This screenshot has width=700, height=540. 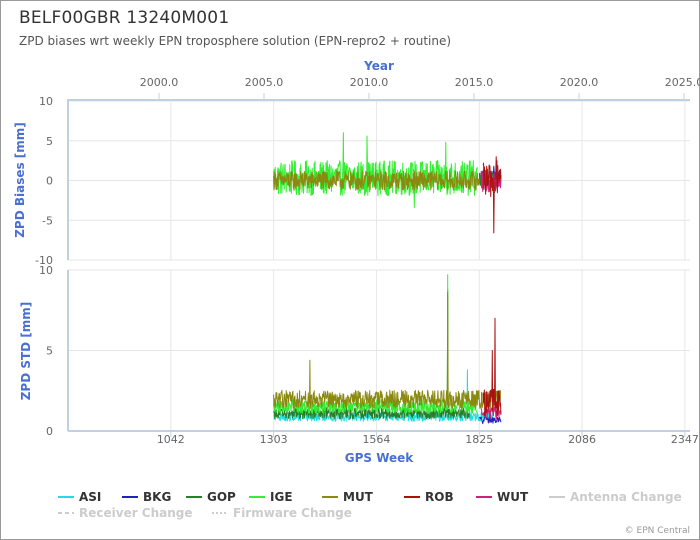 I want to click on gps-week-tick-label: 2086, so click(x=582, y=439).